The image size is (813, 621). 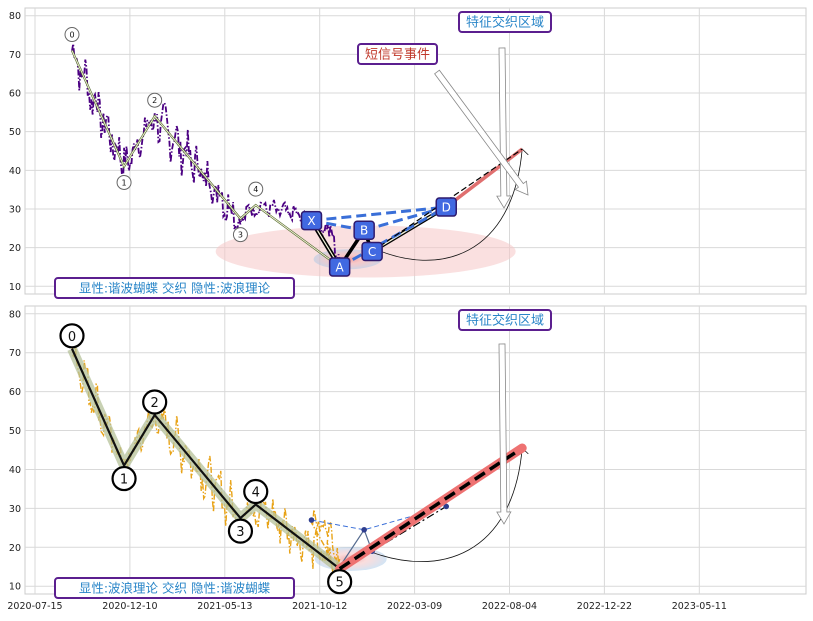 What do you see at coordinates (414, 606) in the screenshot?
I see `x-tick-label: 2022-03-09` at bounding box center [414, 606].